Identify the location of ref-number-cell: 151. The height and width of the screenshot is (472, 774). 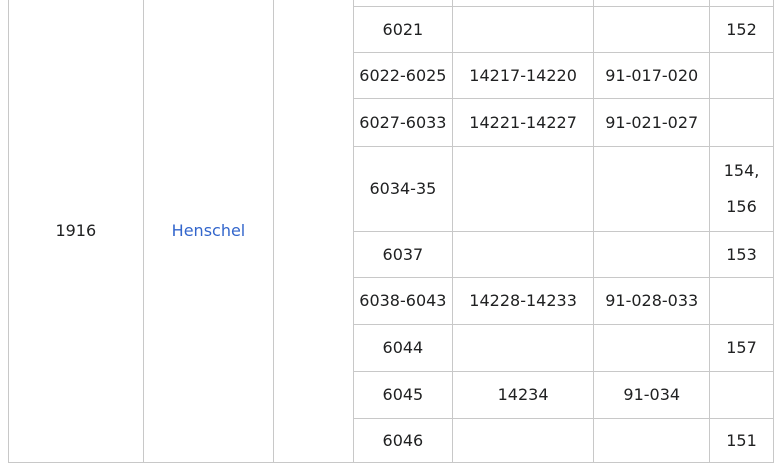
(741, 440).